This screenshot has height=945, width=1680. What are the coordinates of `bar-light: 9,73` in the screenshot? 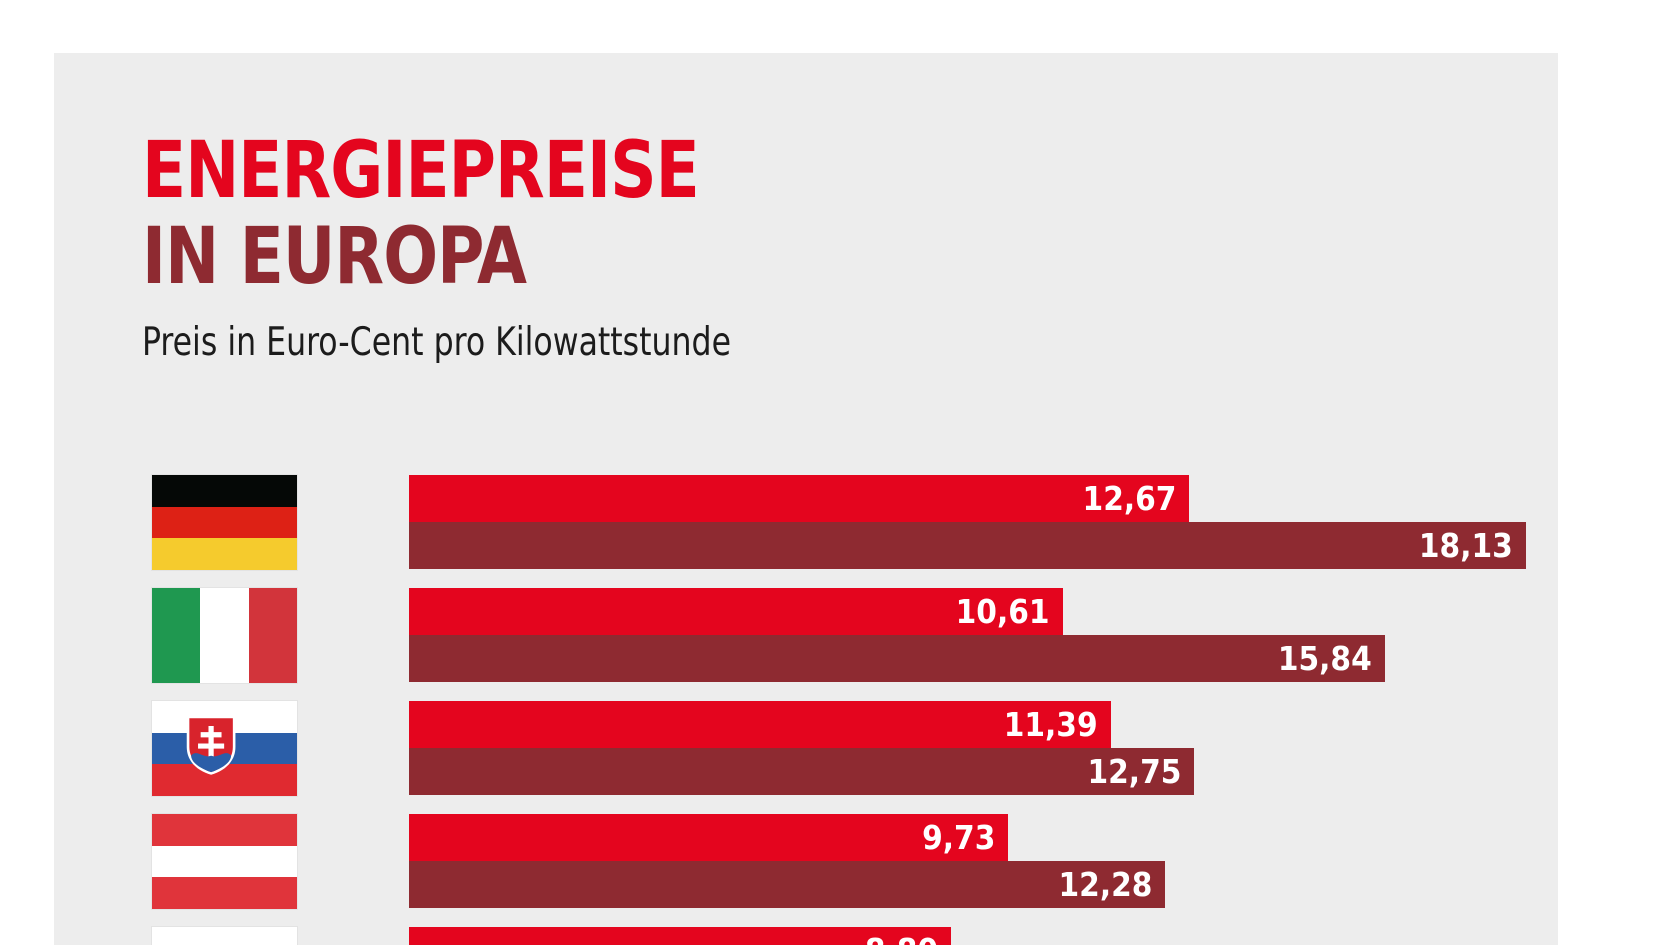 It's located at (709, 837).